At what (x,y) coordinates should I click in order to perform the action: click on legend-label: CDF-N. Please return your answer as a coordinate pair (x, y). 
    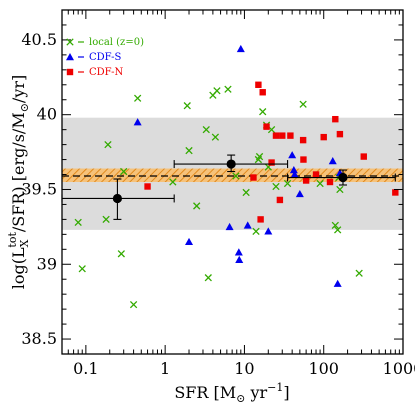
    Looking at the image, I should click on (106, 72).